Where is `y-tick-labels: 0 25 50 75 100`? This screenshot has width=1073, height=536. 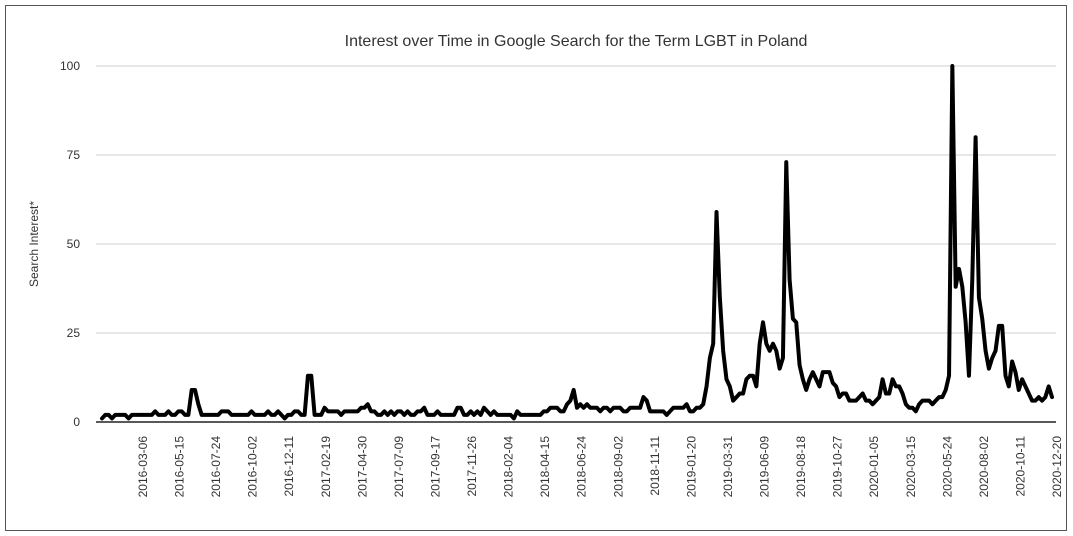
y-tick-labels: 0 25 50 75 100 is located at coordinates (70, 244).